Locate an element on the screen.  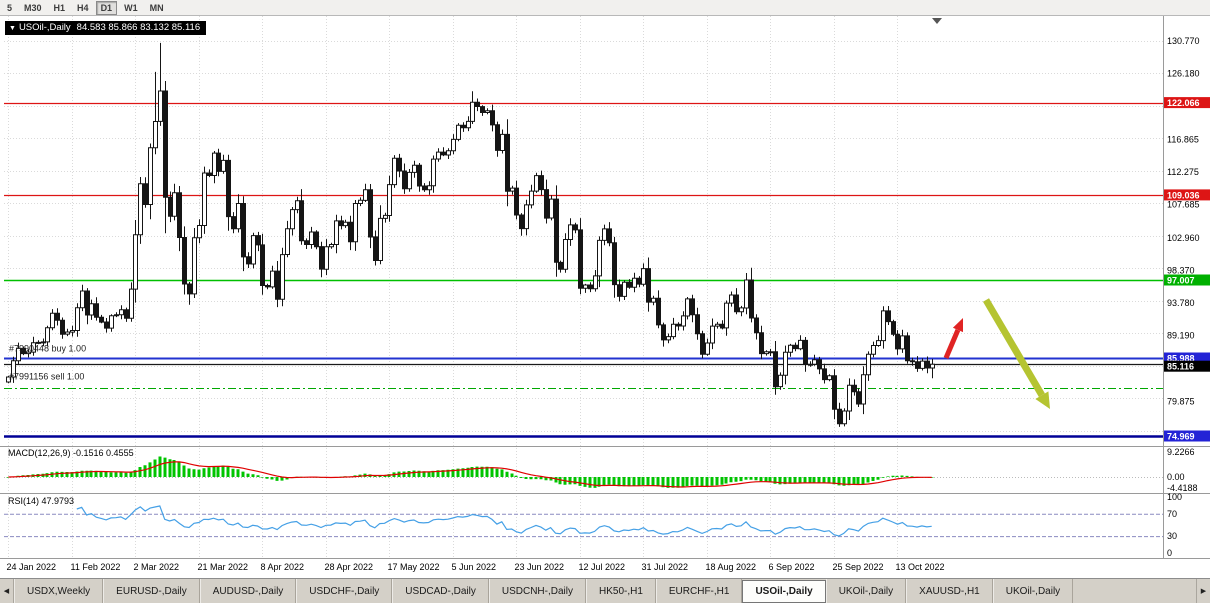
buy-order-label: #7990448 buy 1.00 is located at coordinates (47, 349).